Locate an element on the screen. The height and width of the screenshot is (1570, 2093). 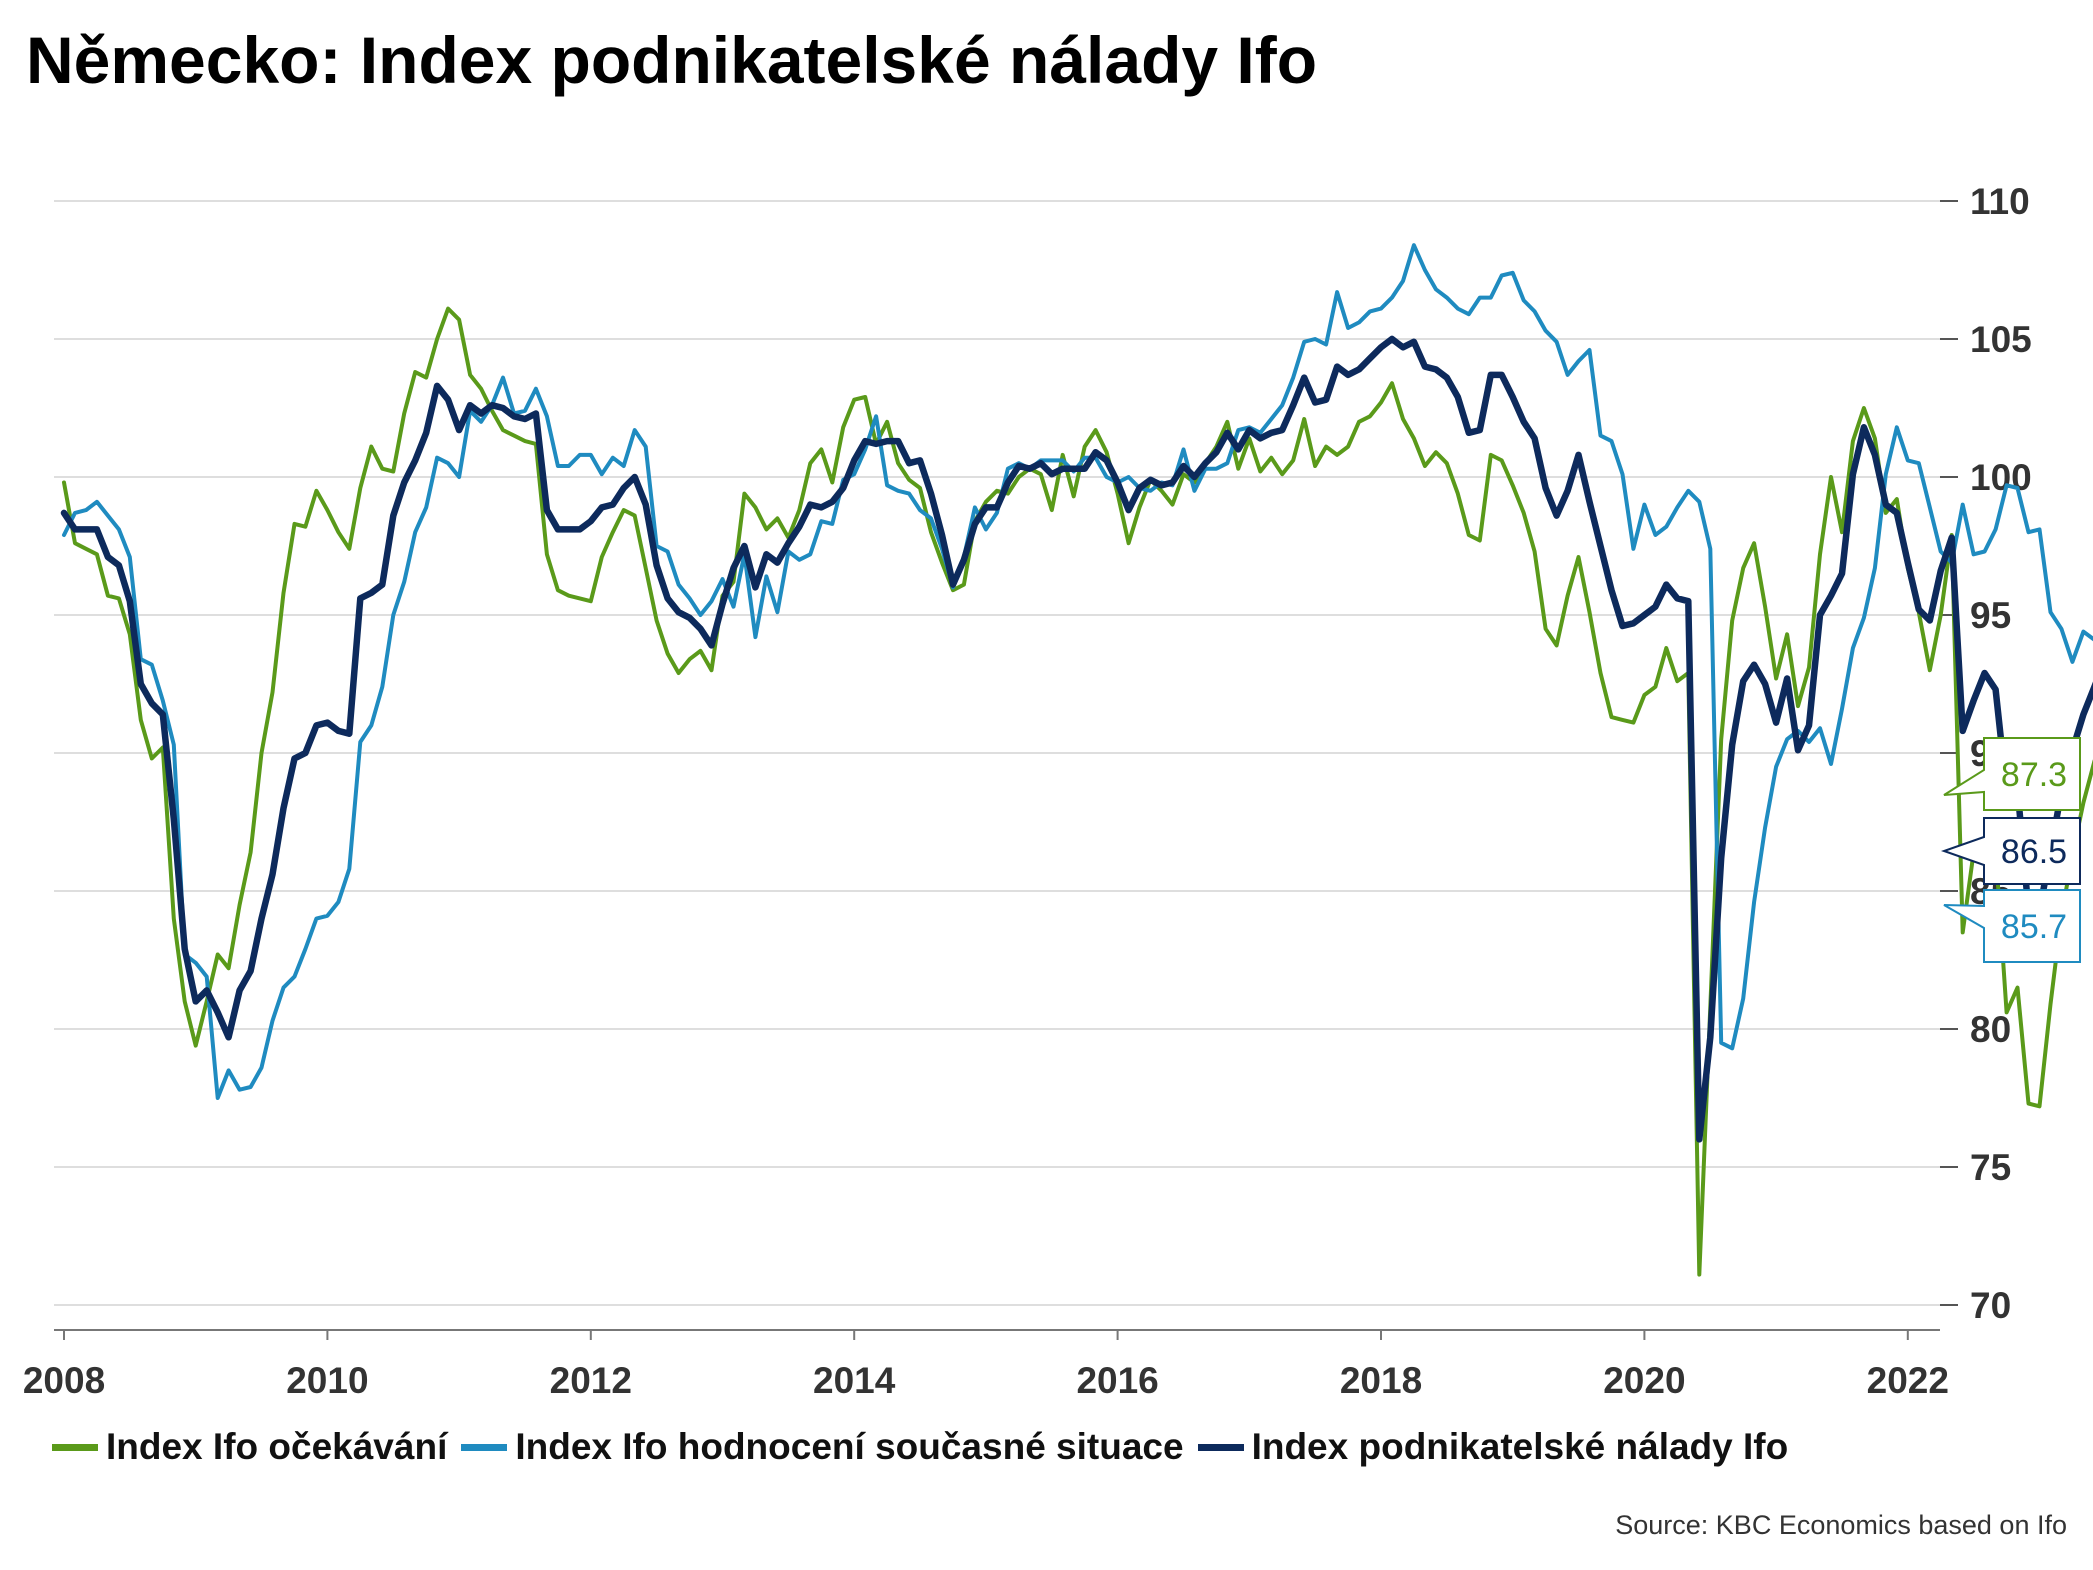
legend-item-0: Index Ifo očekávání is located at coordinates (249, 1447).